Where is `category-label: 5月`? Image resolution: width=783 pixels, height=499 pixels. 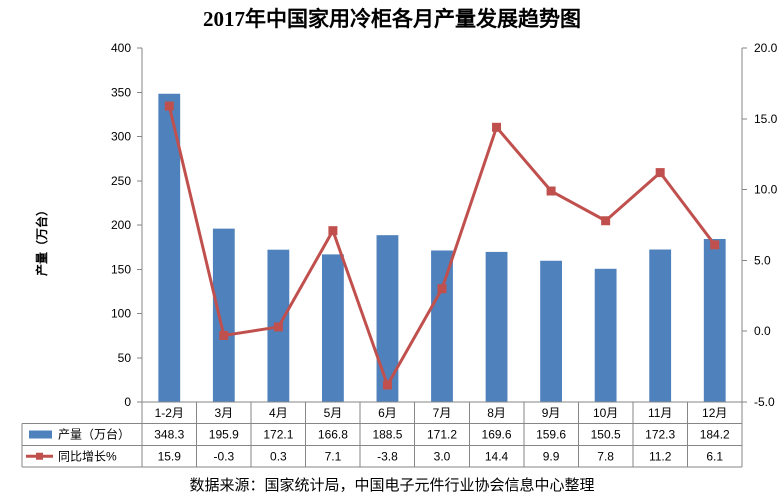
category-label: 5月 is located at coordinates (333, 413).